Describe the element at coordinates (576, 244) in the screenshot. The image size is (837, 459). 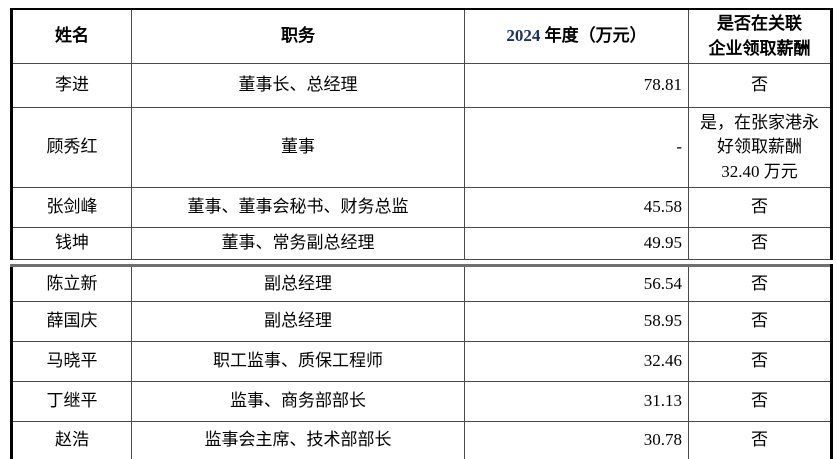
I see `amount-cell: 49.95` at that location.